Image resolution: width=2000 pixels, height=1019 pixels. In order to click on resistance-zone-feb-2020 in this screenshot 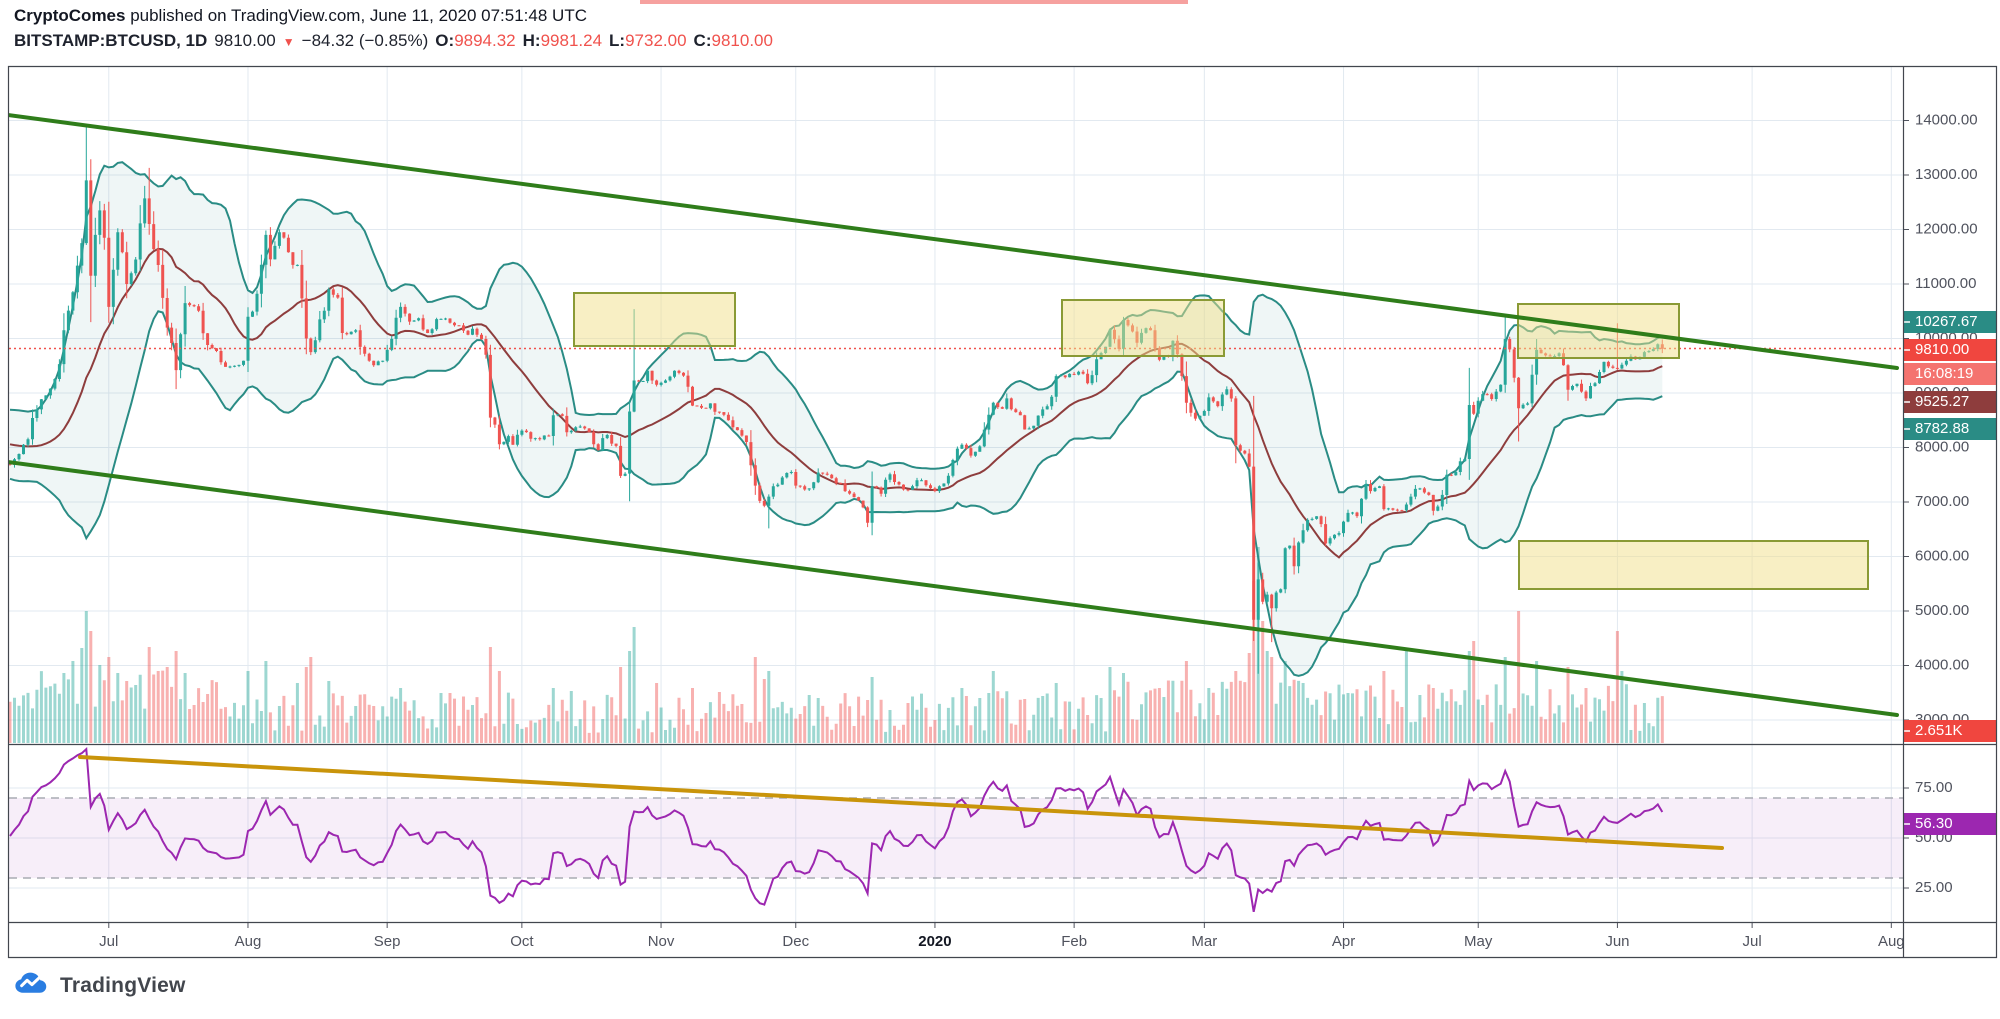, I will do `click(1143, 328)`.